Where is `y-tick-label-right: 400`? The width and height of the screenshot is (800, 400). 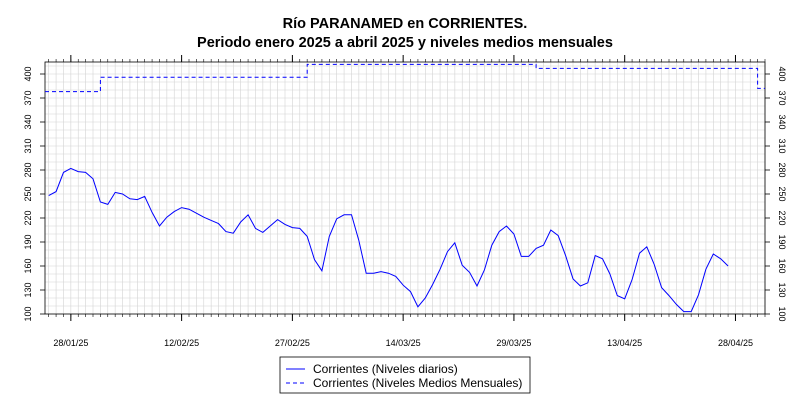 y-tick-label-right: 400 is located at coordinates (782, 73).